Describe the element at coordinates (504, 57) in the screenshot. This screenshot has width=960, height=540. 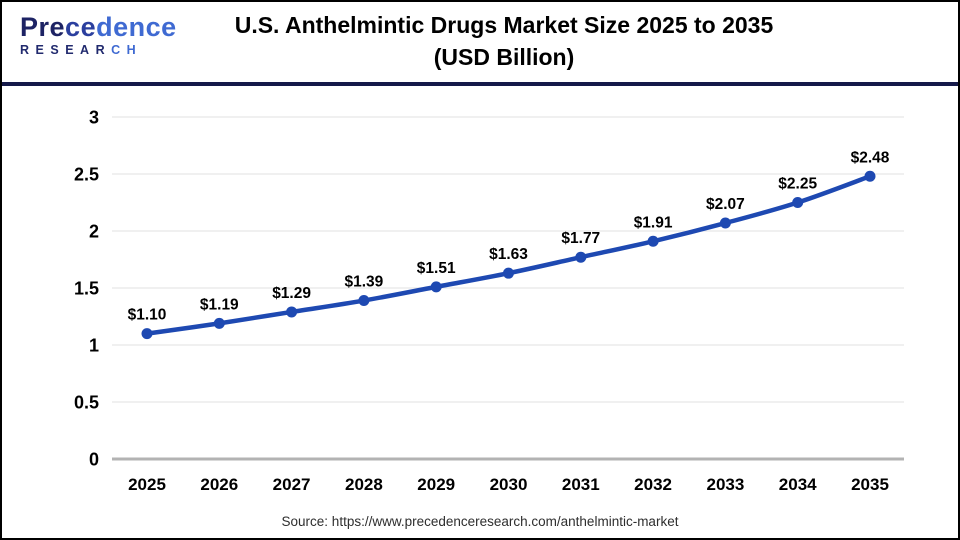
I see `chart-subtitle: (USD Billion)` at that location.